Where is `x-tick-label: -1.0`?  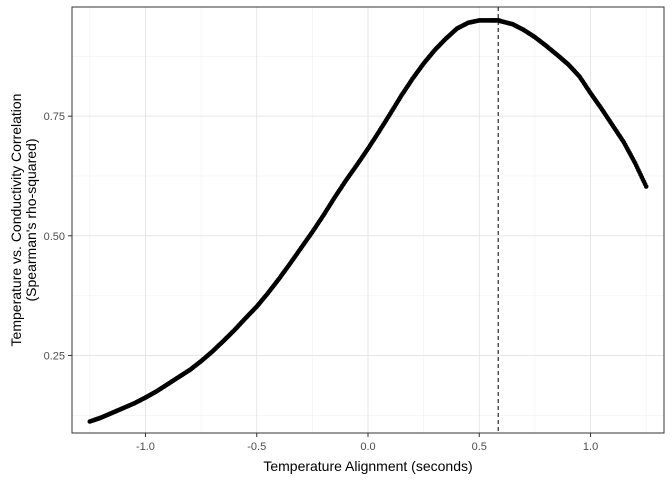 x-tick-label: -1.0 is located at coordinates (145, 447).